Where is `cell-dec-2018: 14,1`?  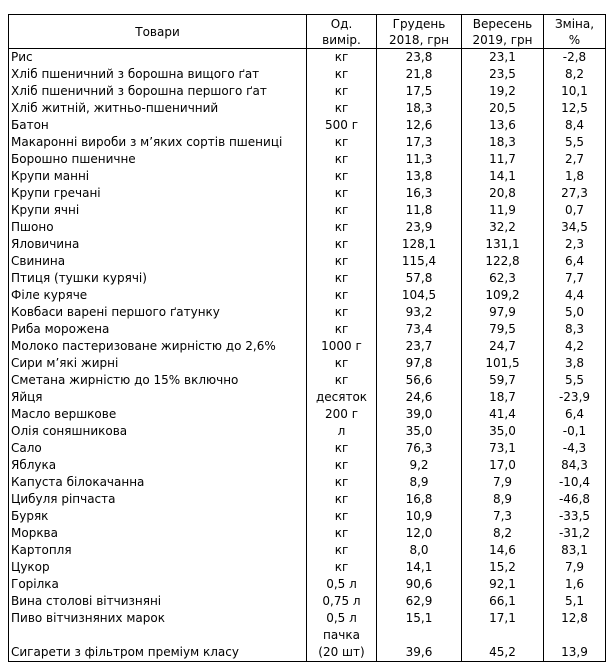
cell-dec-2018: 14,1 is located at coordinates (419, 567).